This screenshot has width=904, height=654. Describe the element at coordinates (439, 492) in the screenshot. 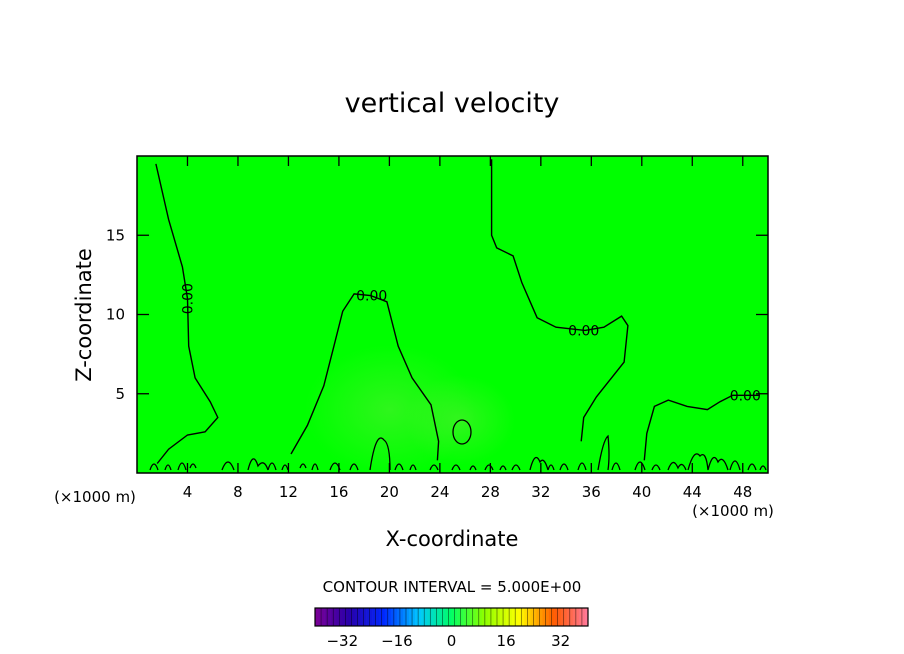

I see `x-tick-label: 24` at that location.